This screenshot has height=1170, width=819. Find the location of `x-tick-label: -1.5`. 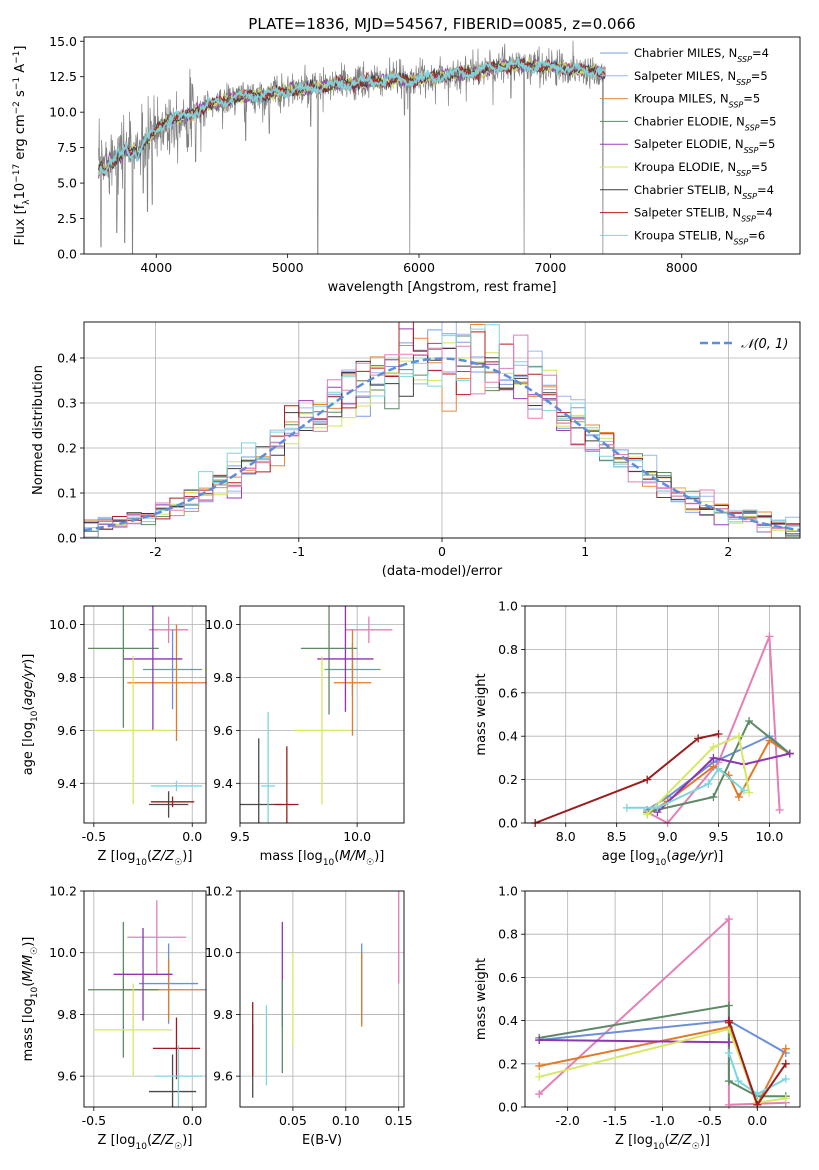

x-tick-label: -1.5 is located at coordinates (615, 1120).